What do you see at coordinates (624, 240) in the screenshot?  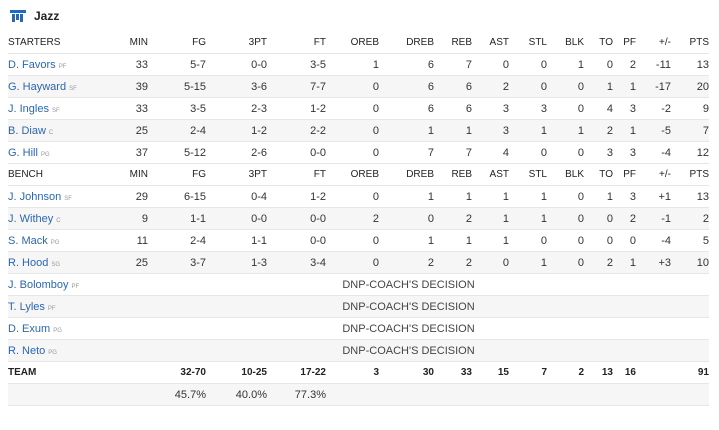 I see `stat-pf: 0` at bounding box center [624, 240].